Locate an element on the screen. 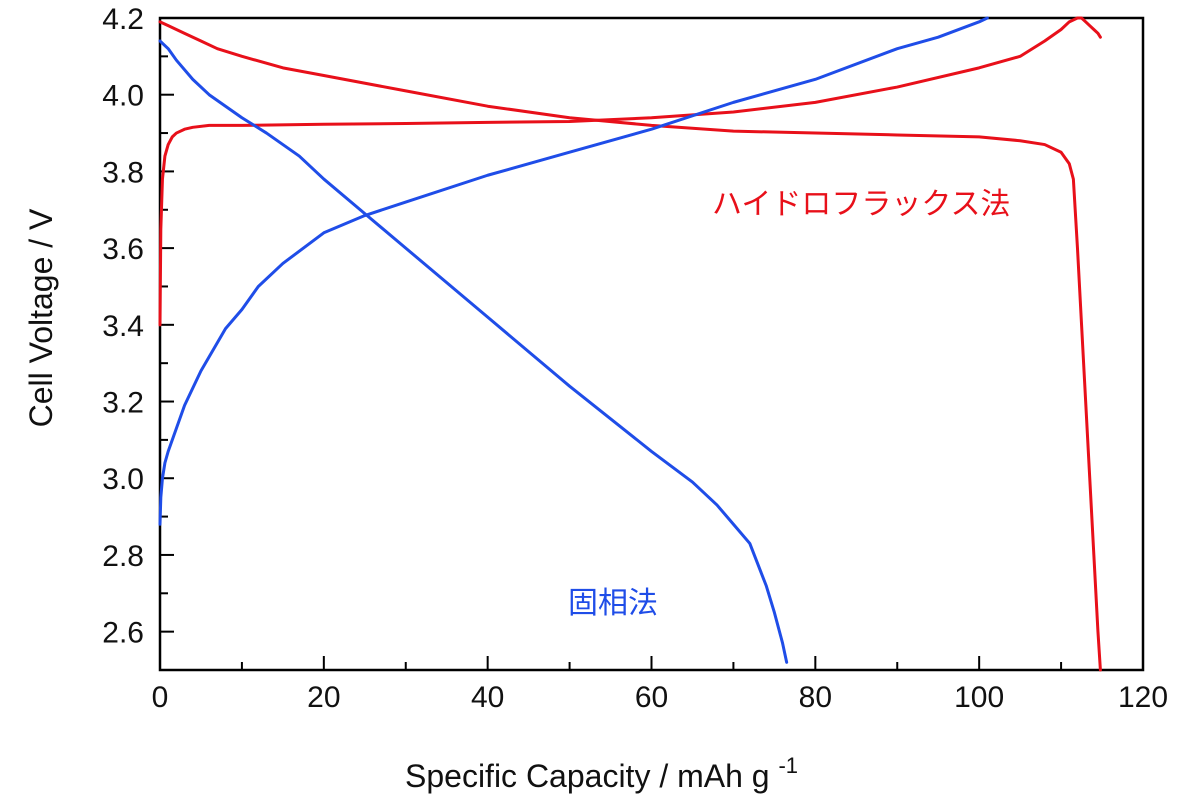  x-axis-title: Specific Capacity / mAh g -1 is located at coordinates (601, 773).